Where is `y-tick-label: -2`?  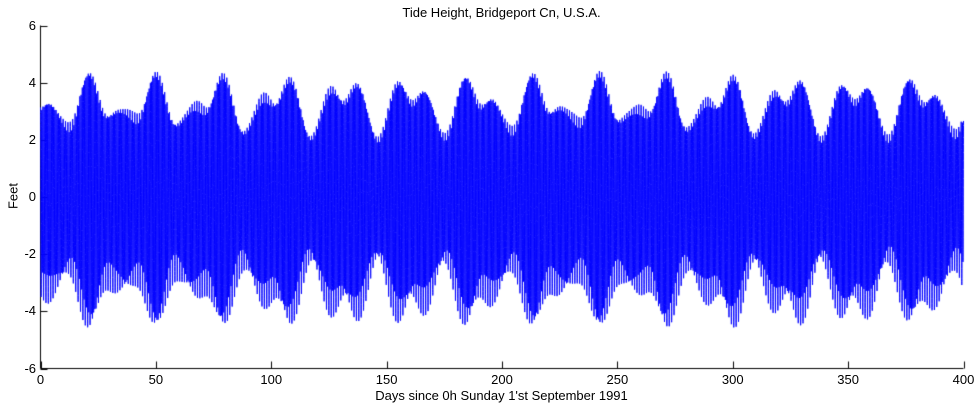 y-tick-label: -2 is located at coordinates (30, 254).